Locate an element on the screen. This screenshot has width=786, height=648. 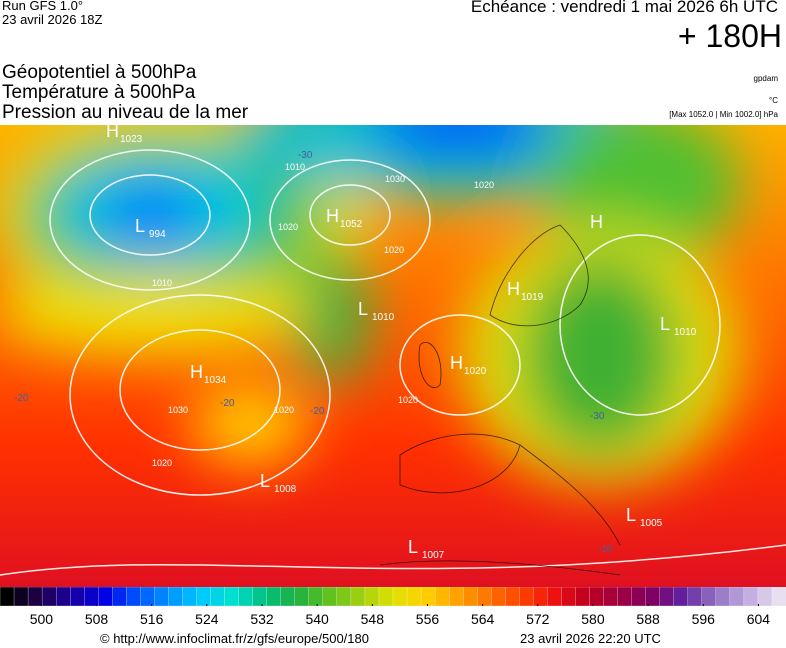
issued-time: 23 avril 2026 22:20 UTC is located at coordinates (590, 638).